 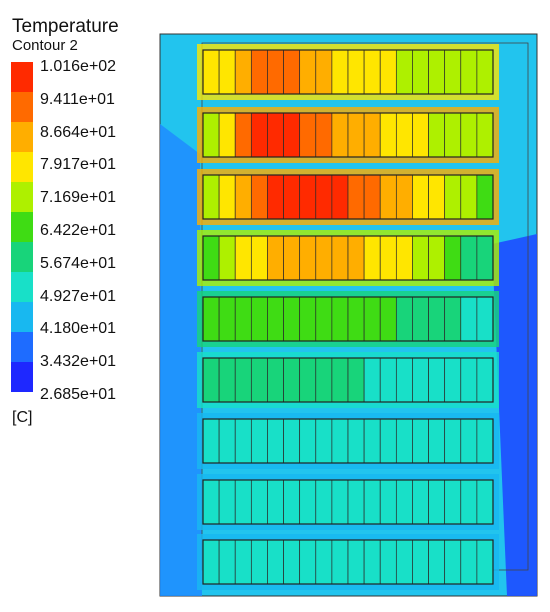 I want to click on legend-tick: 5.674e+01, so click(x=78, y=263).